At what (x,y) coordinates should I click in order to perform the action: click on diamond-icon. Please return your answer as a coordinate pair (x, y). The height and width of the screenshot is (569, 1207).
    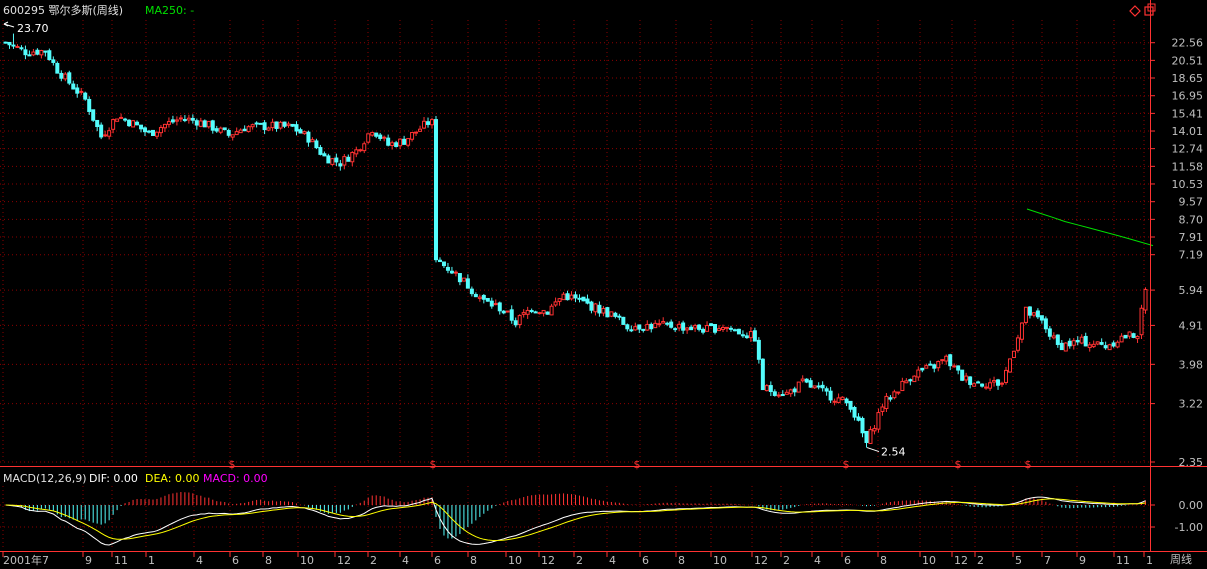
    Looking at the image, I should click on (1135, 11).